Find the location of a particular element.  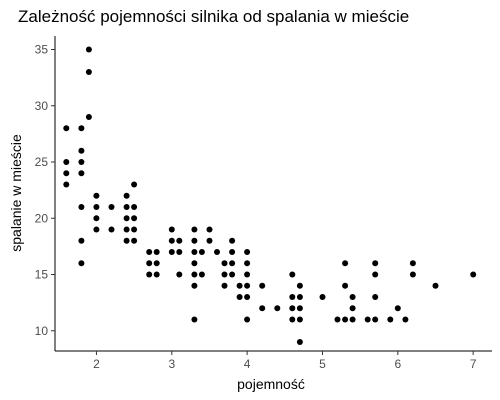

y-tick-label: 10 is located at coordinates (42, 331).